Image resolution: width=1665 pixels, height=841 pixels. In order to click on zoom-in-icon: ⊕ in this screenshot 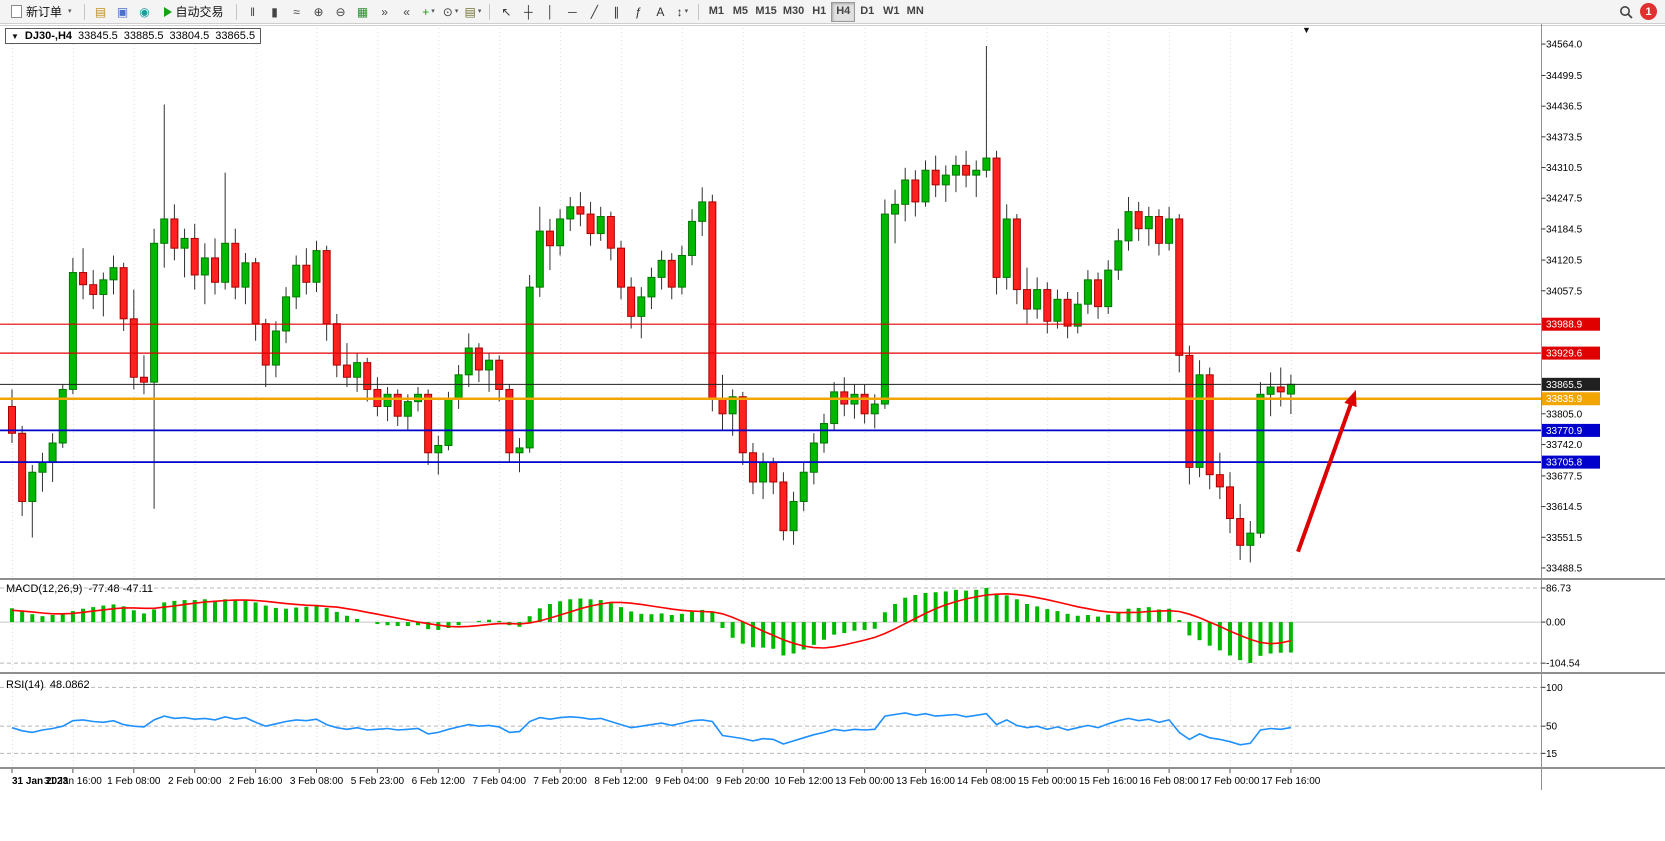, I will do `click(318, 11)`.